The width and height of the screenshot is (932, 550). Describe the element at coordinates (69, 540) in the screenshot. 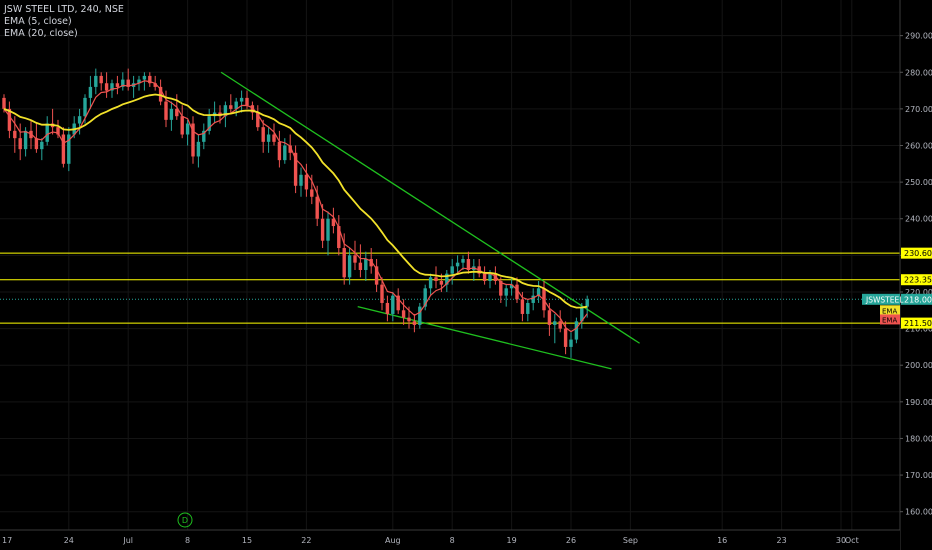

I see `time-tick-label: 24` at that location.